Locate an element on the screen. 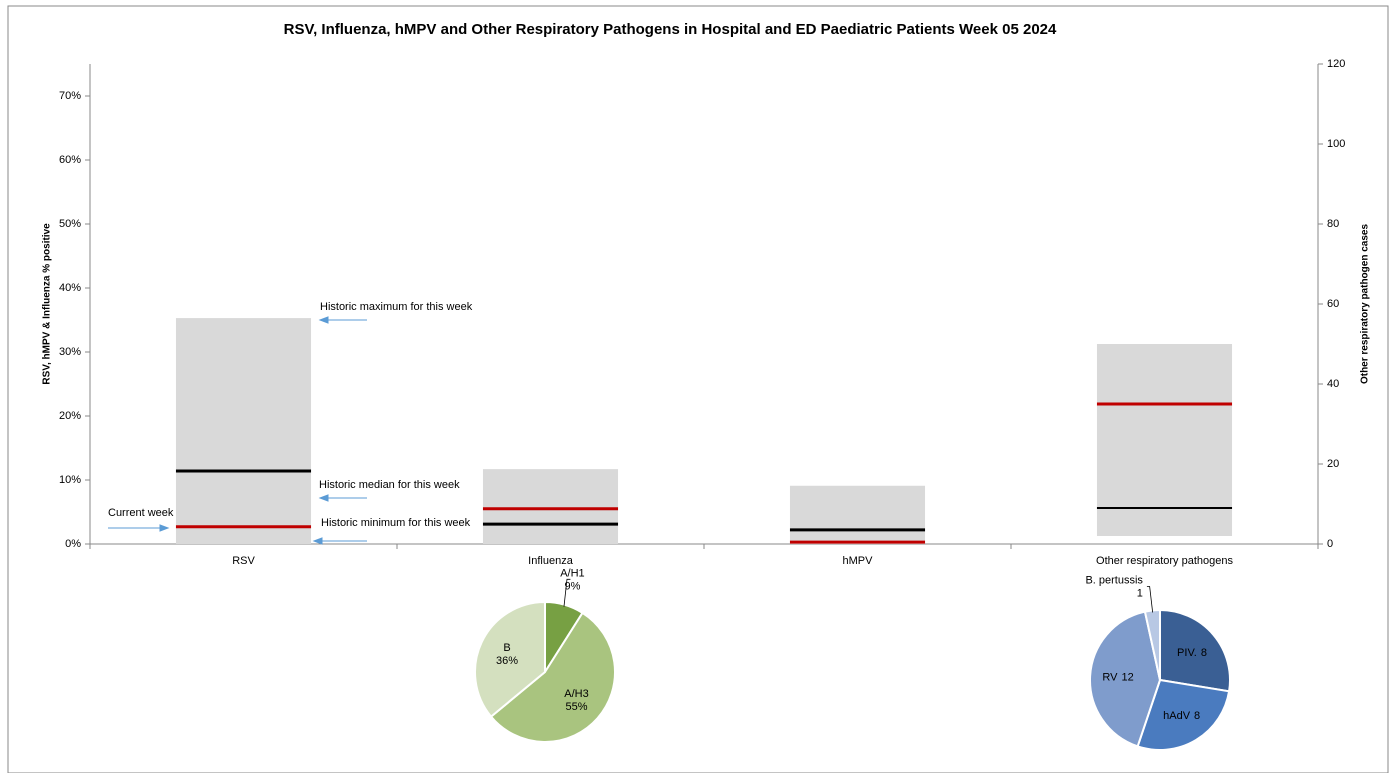 The height and width of the screenshot is (773, 1397). pie-label-value: 9% is located at coordinates (572, 586).